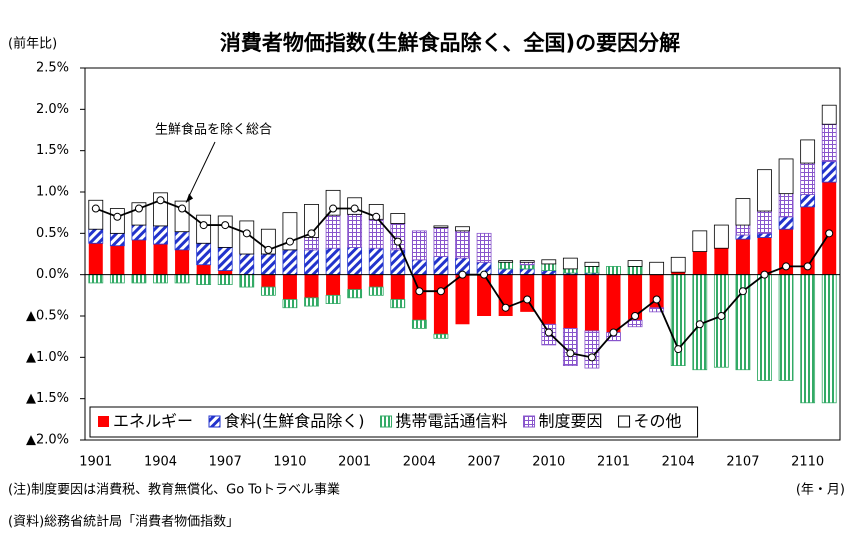 This screenshot has height=553, width=857. I want to click on x-tick-label: 1907, so click(225, 462).